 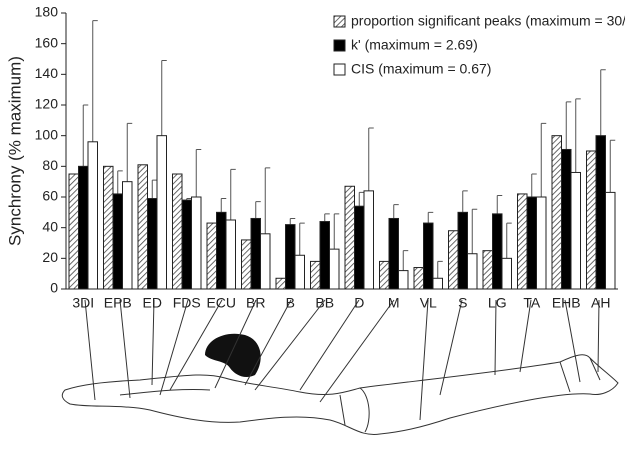 What do you see at coordinates (50, 226) in the screenshot?
I see `y-tick-label: 40` at bounding box center [50, 226].